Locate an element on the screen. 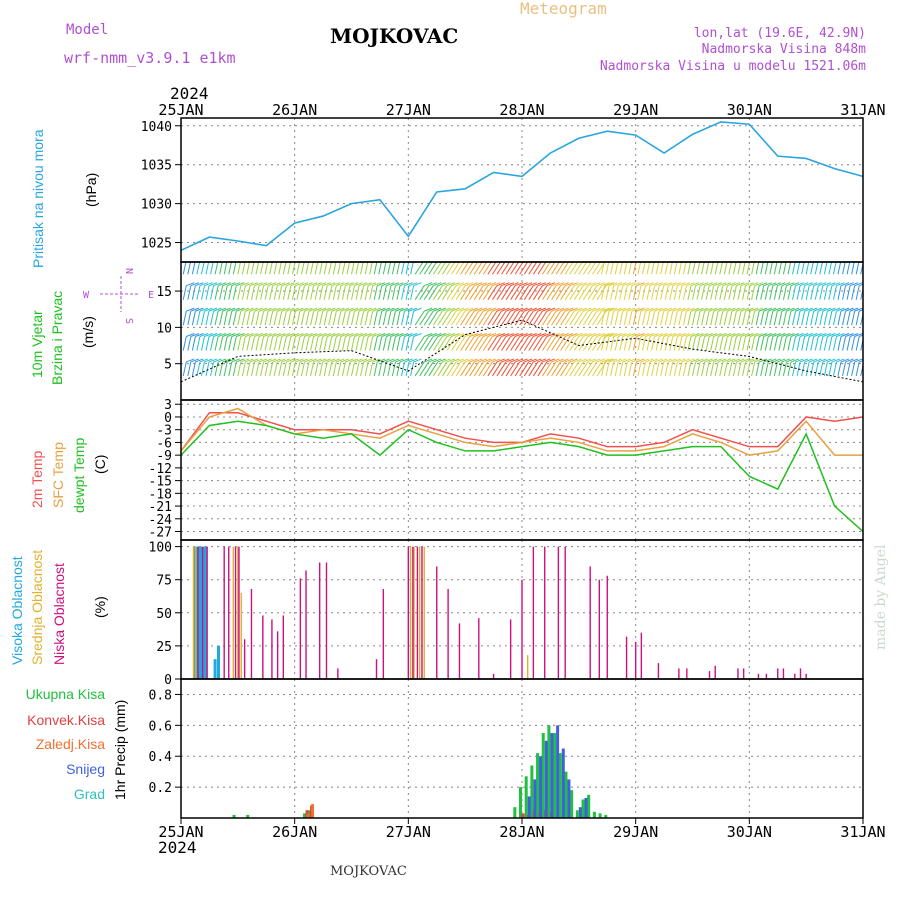  temp-unit: (C) is located at coordinates (100, 464).